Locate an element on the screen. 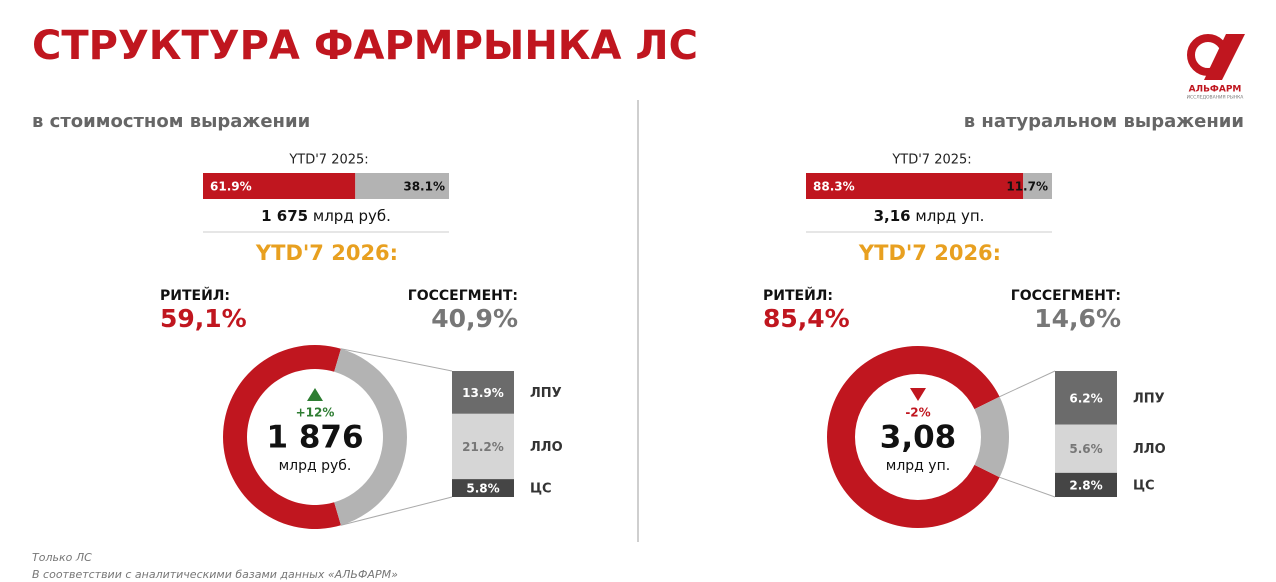 The height and width of the screenshot is (582, 1276). category-value: 14,6% is located at coordinates (1077, 318).